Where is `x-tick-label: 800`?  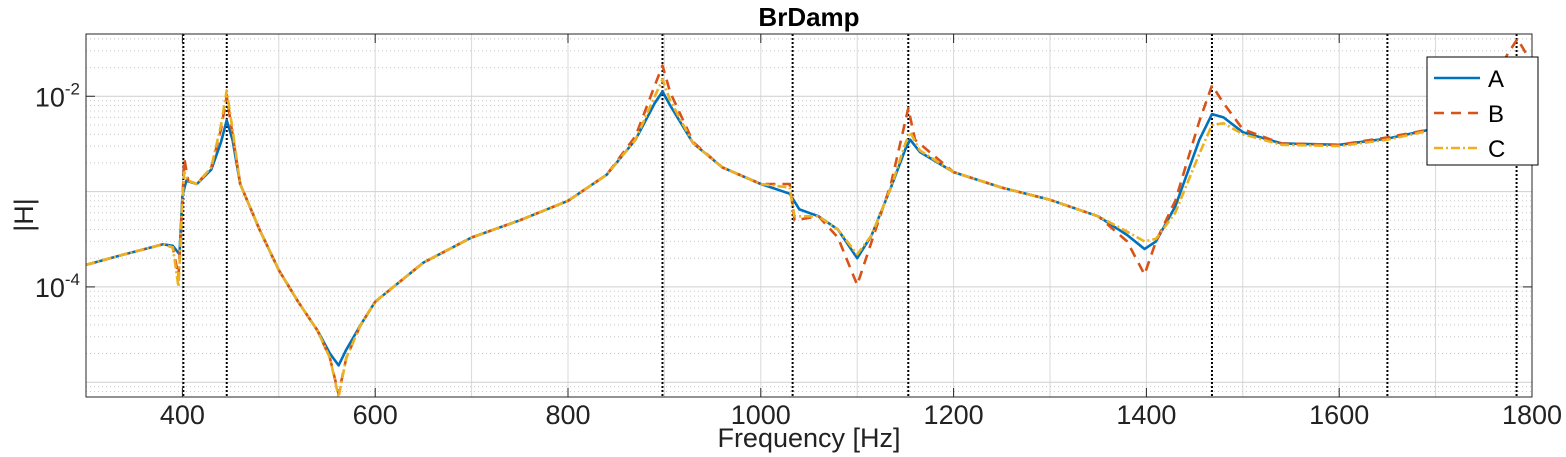
x-tick-label: 800 is located at coordinates (567, 415).